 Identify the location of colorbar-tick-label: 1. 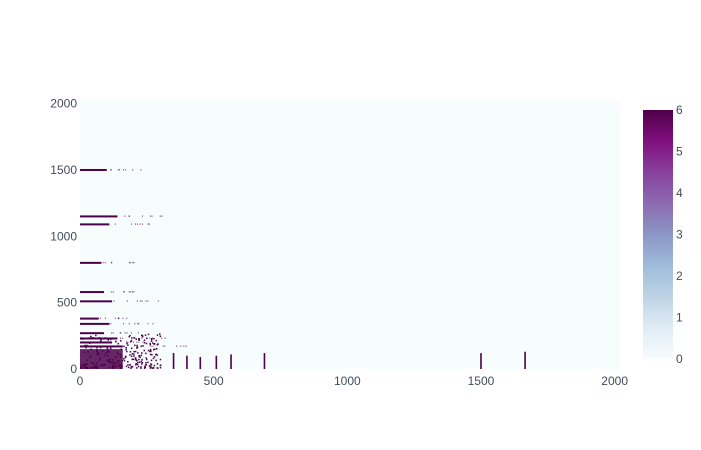
(679, 318).